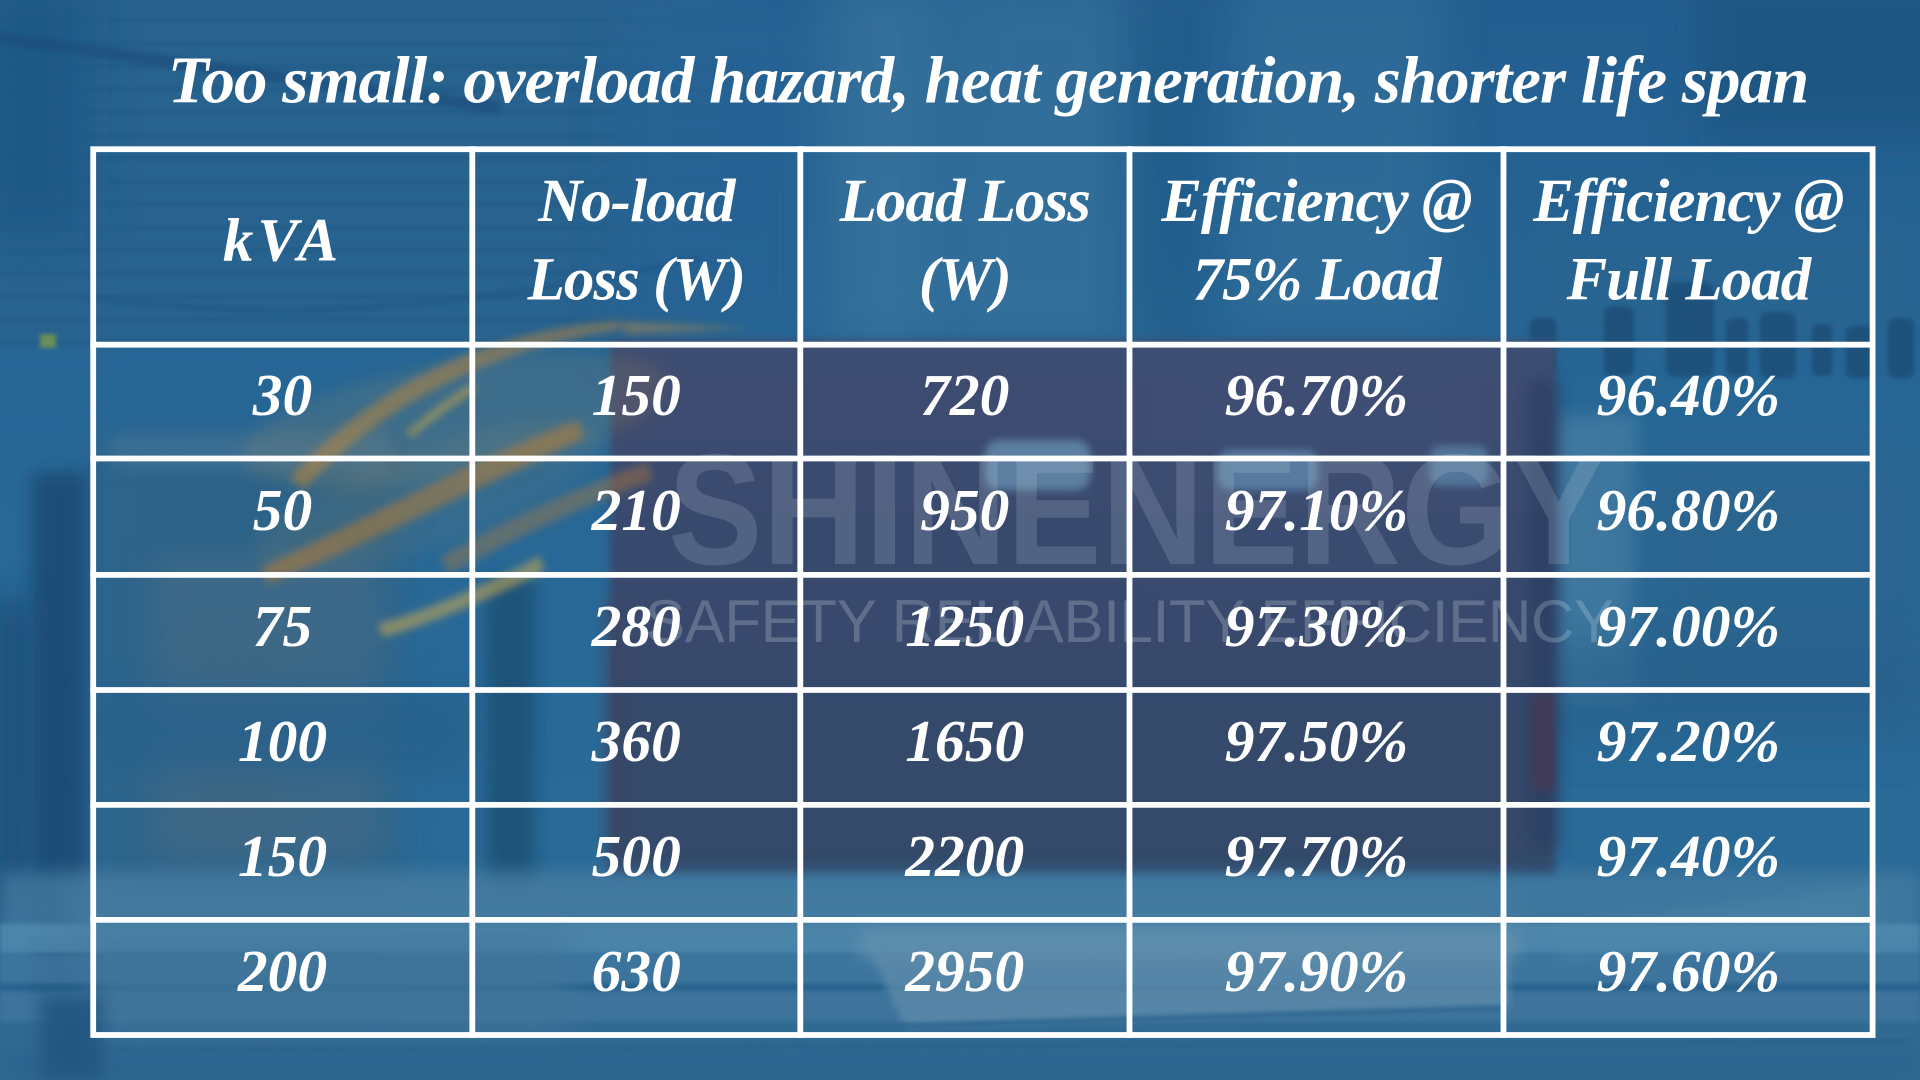 This screenshot has width=1920, height=1080. What do you see at coordinates (636, 280) in the screenshot?
I see `svg-text: Loss (W)` at bounding box center [636, 280].